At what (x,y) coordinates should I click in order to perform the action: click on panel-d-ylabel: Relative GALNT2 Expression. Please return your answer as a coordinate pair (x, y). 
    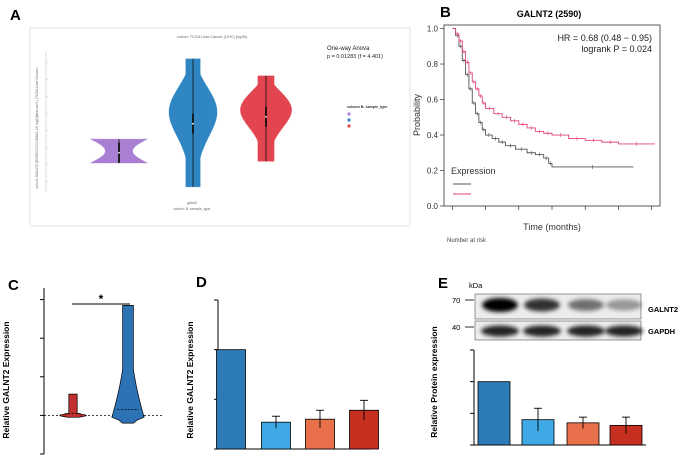
    Looking at the image, I should click on (190, 379).